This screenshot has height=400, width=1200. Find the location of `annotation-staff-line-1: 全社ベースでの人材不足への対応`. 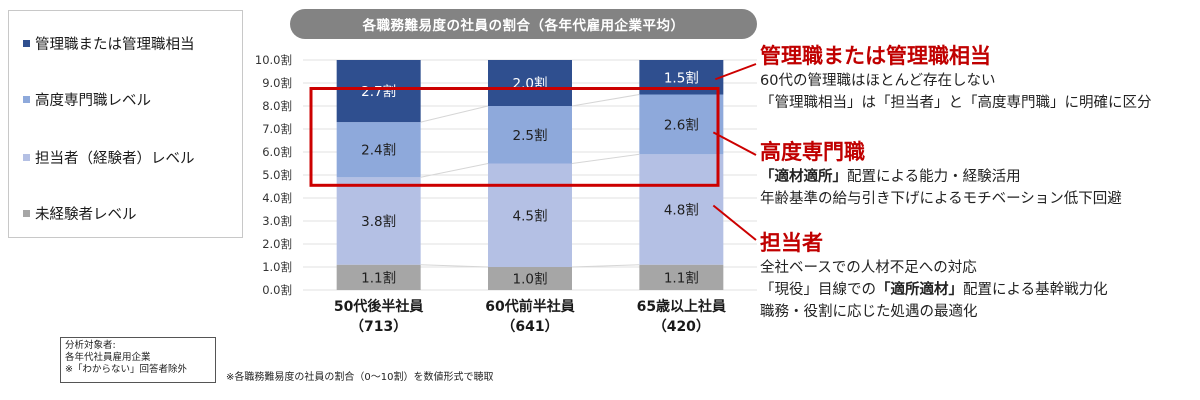

annotation-staff-line-1: 全社ベースでの人材不足への対応 is located at coordinates (868, 268).